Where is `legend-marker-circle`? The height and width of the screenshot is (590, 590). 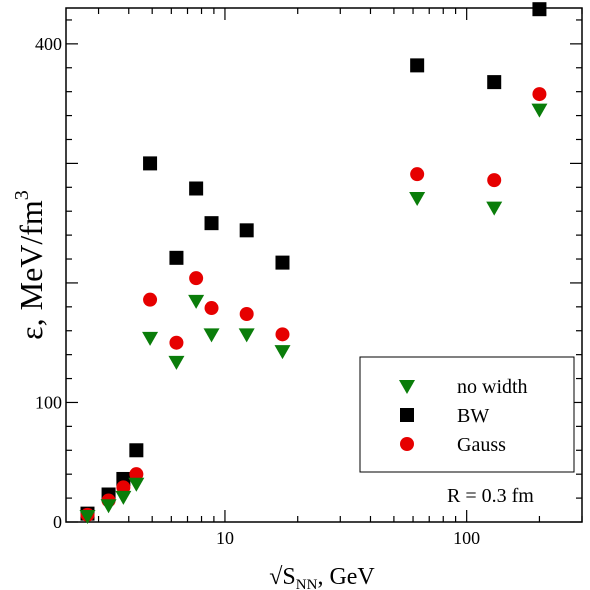
legend-marker-circle is located at coordinates (407, 444).